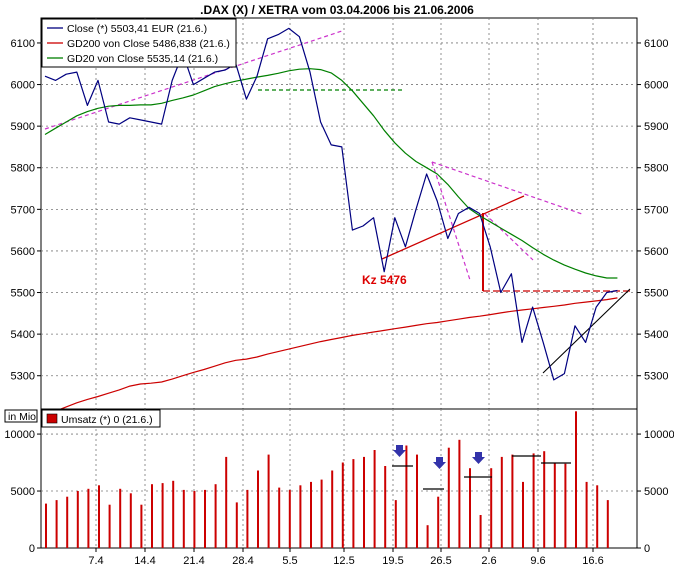  I want to click on volume-legend: Umsatz (*) 0 (21.6.), so click(101, 418).